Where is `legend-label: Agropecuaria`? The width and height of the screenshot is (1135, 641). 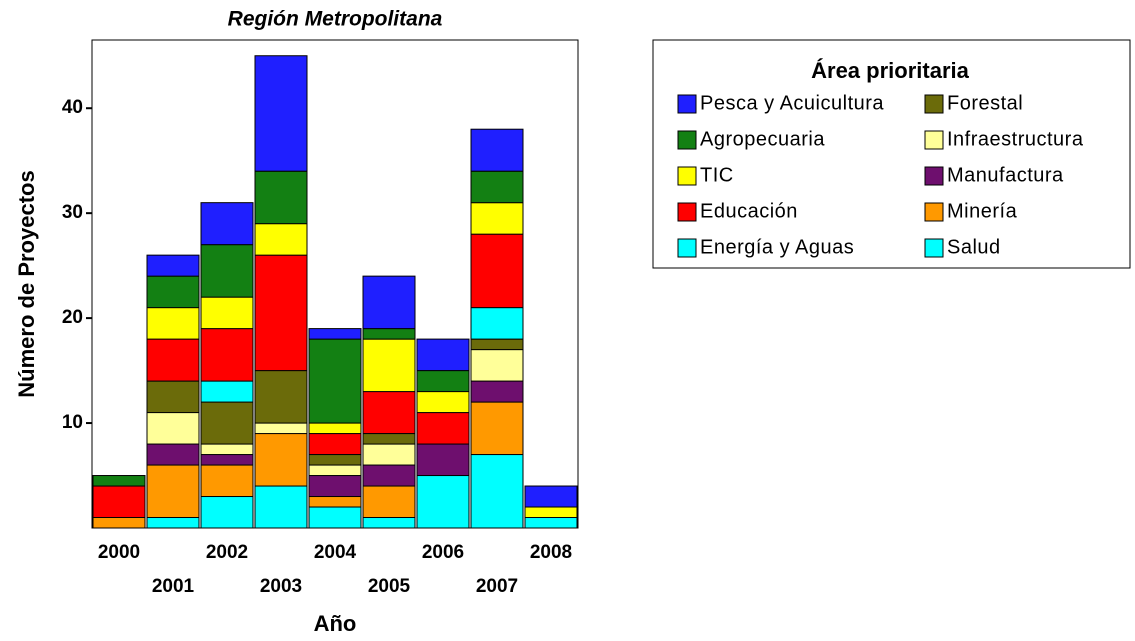 legend-label: Agropecuaria is located at coordinates (762, 139).